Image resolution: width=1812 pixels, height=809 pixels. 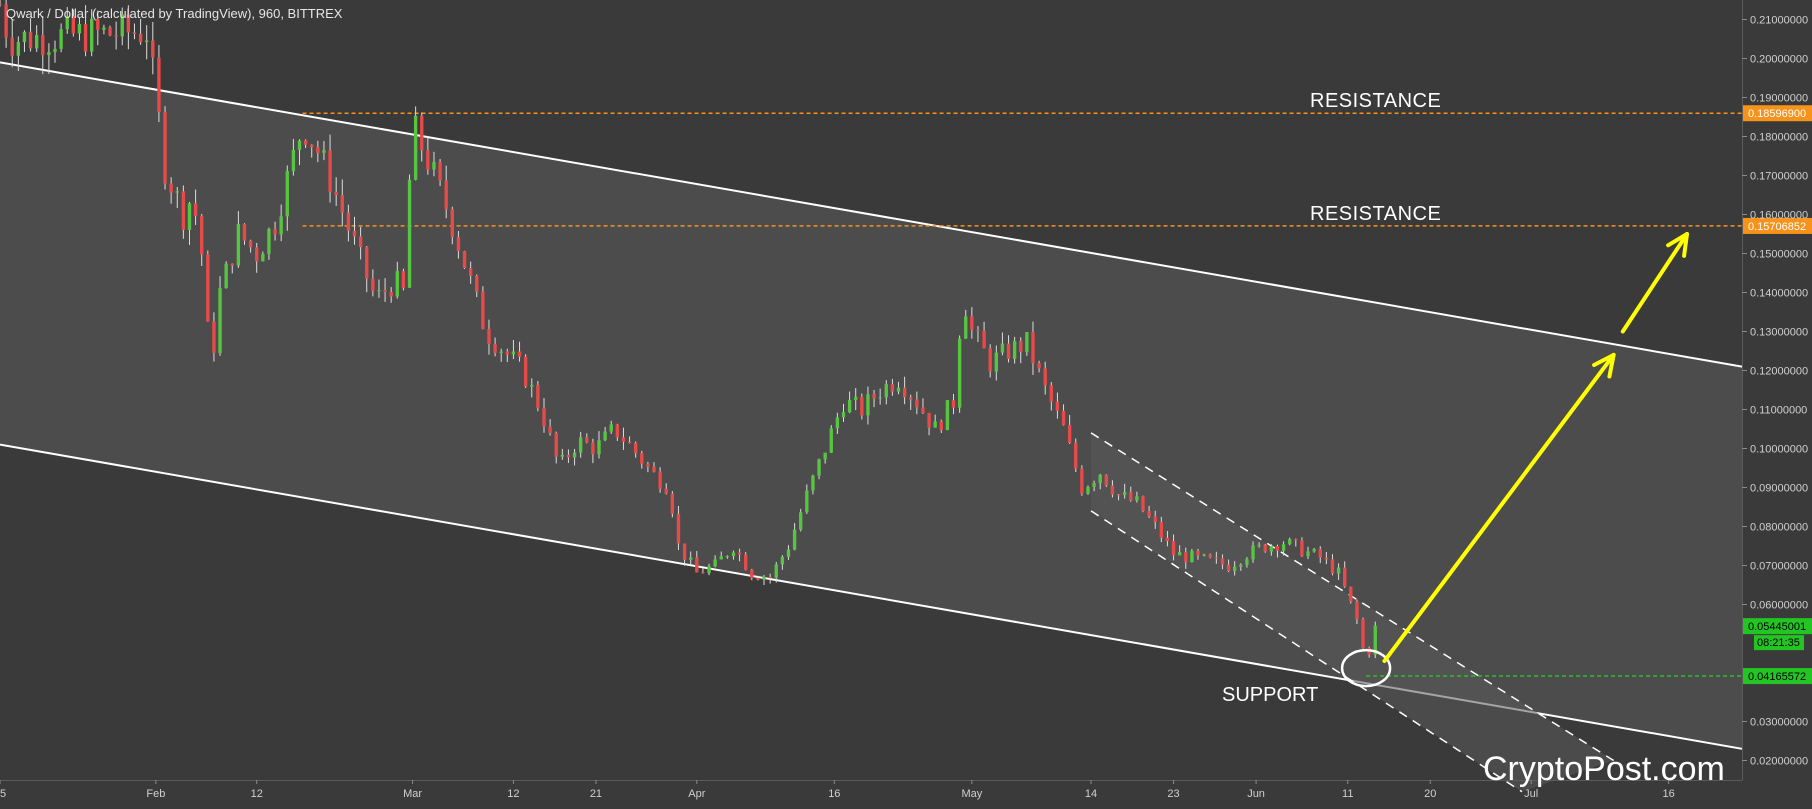 What do you see at coordinates (834, 794) in the screenshot?
I see `time-tick-label: 16` at bounding box center [834, 794].